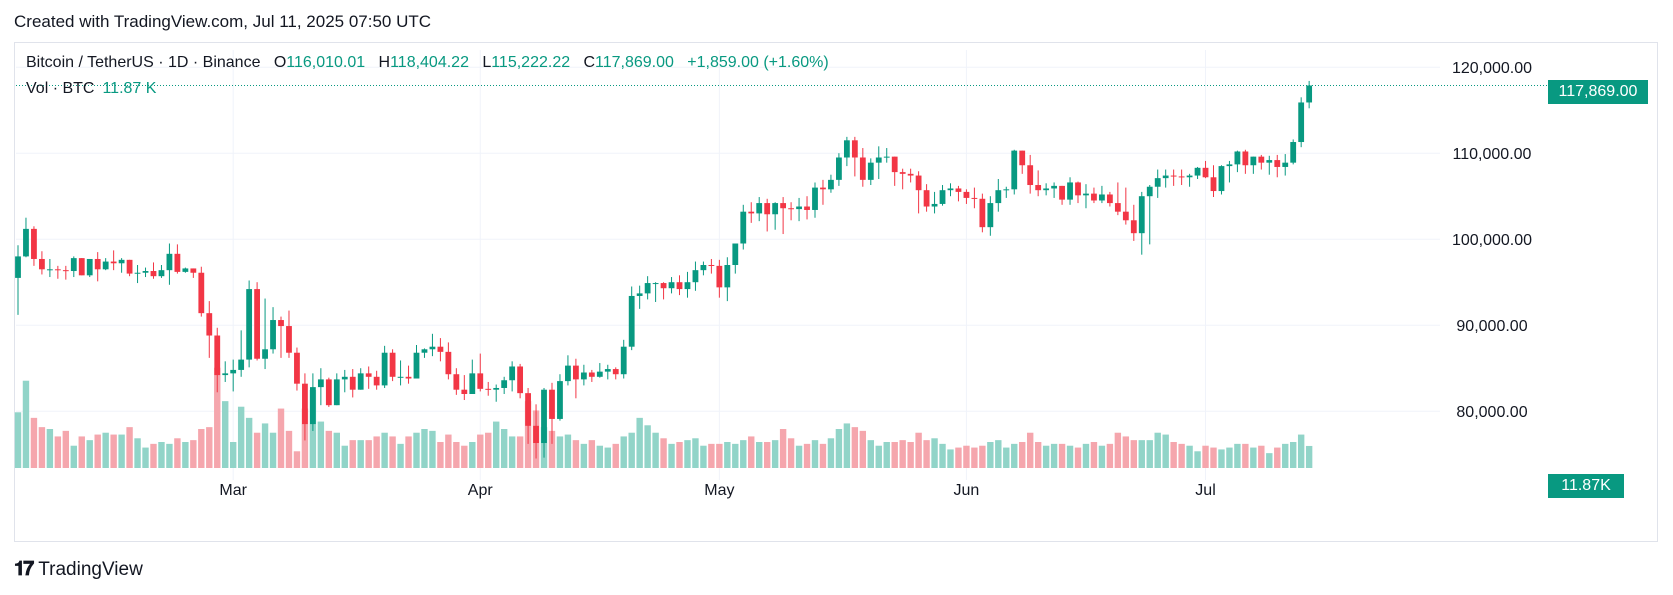 Image resolution: width=1673 pixels, height=595 pixels. I want to click on time-tick-label: Jul, so click(1205, 490).